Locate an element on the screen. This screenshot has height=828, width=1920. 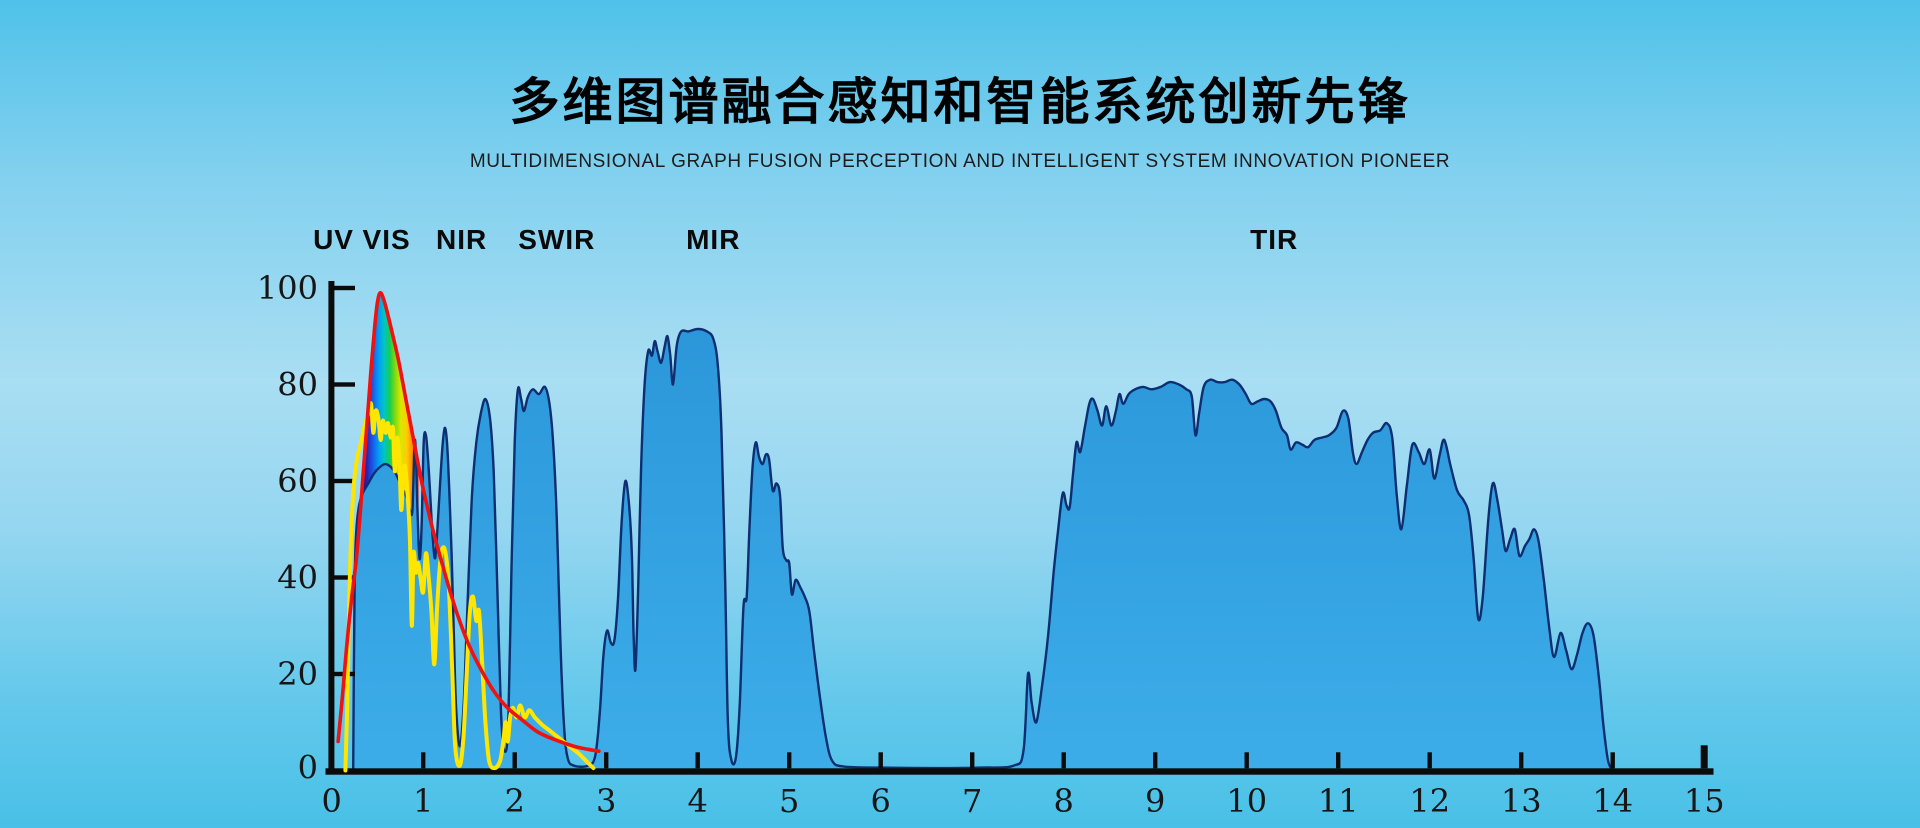
x-tick-label: 9 is located at coordinates (1155, 801).